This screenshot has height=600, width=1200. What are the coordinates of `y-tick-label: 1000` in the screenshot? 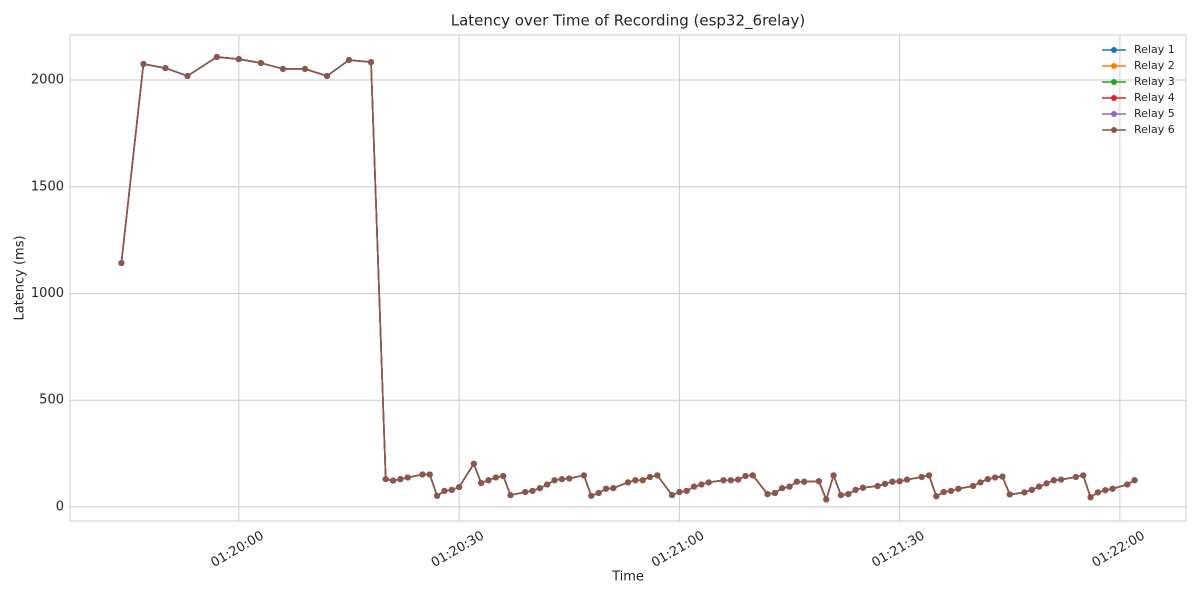 It's located at (47, 293).